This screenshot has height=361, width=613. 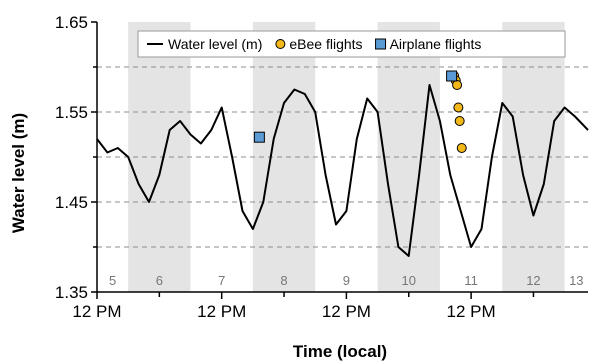 I want to click on legend-circle-swatch, so click(x=280, y=44).